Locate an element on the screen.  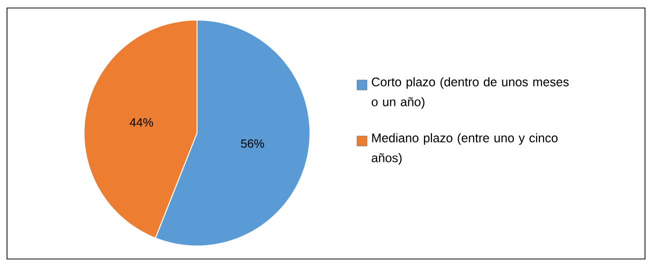
legend-label: Mediano plazo (entre uno y cinco años) is located at coordinates (465, 149).